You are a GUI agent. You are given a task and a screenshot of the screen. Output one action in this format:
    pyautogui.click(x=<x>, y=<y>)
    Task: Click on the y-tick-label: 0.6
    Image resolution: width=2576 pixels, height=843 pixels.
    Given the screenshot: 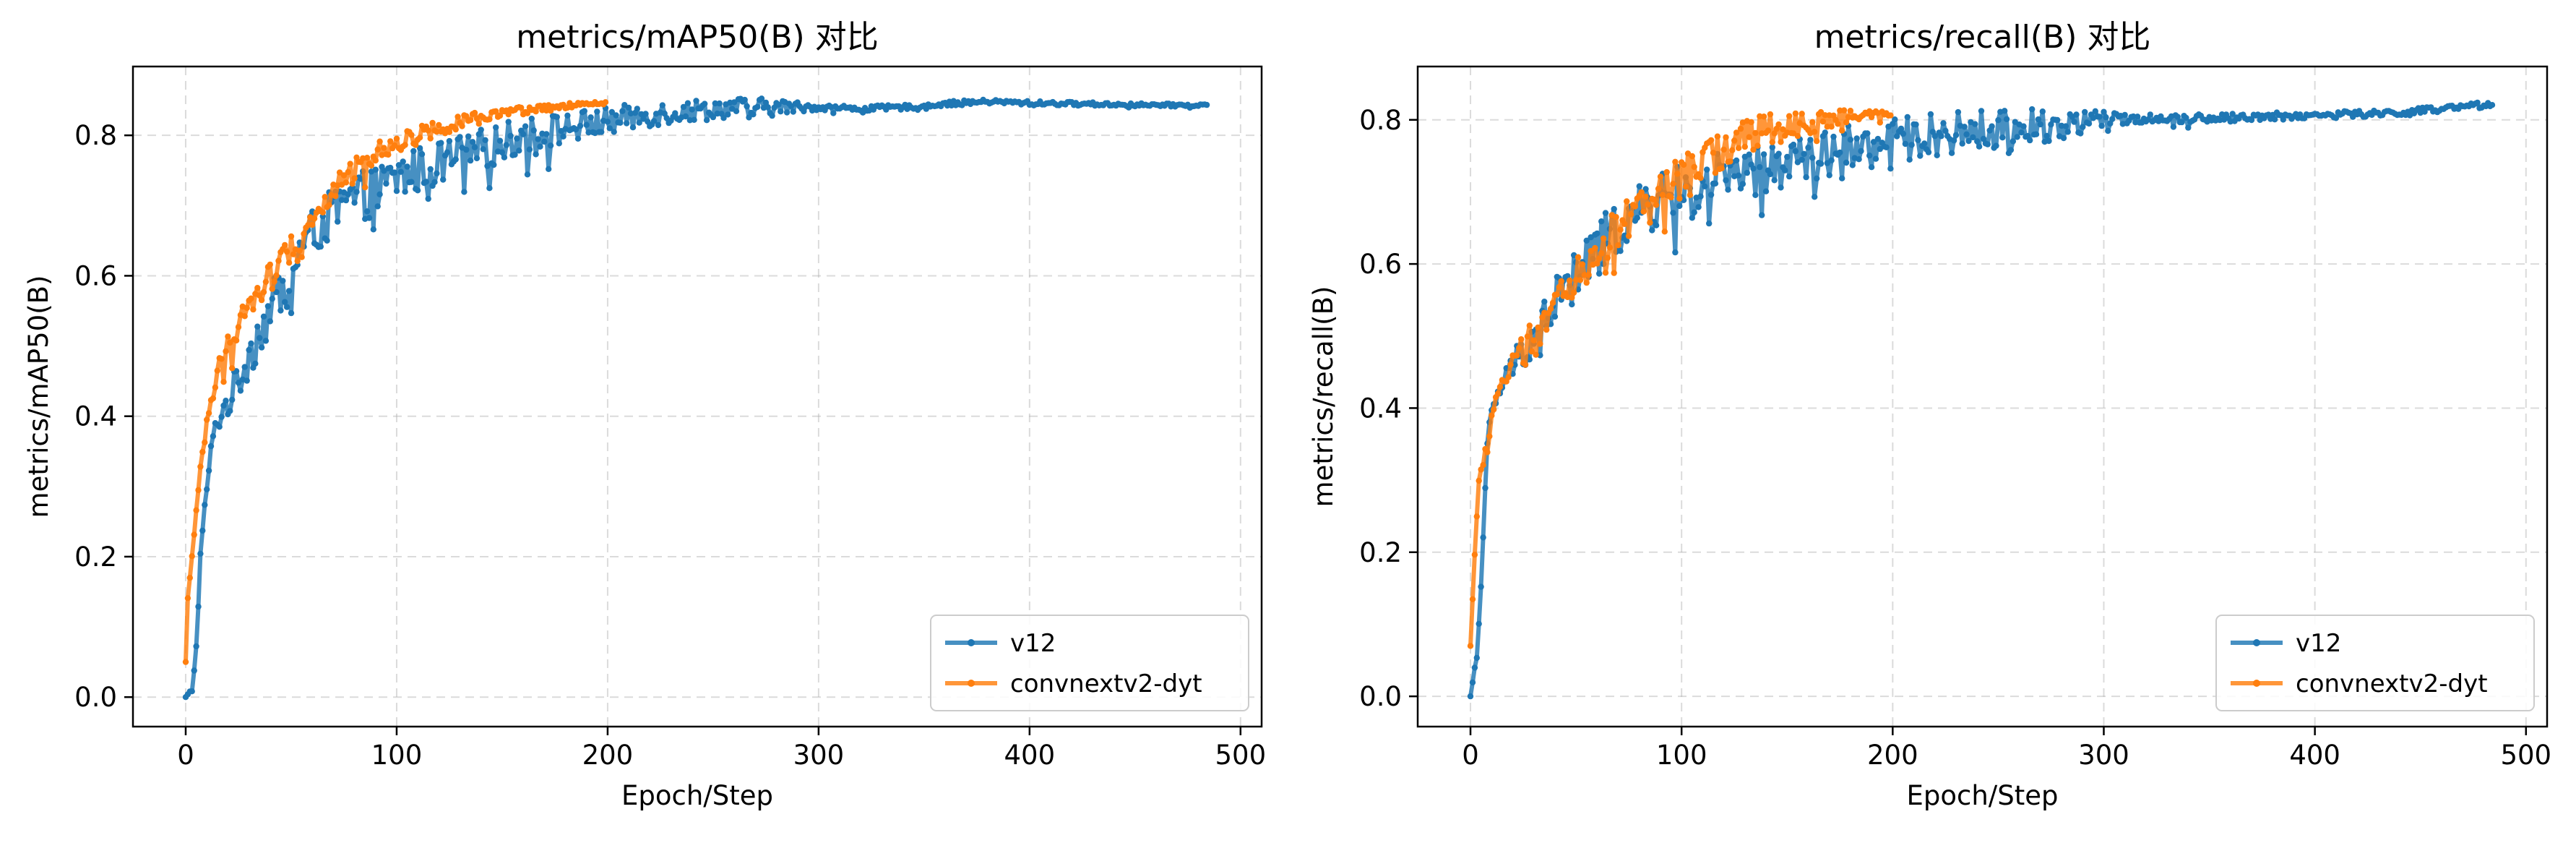 What is the action you would take?
    pyautogui.click(x=95, y=275)
    